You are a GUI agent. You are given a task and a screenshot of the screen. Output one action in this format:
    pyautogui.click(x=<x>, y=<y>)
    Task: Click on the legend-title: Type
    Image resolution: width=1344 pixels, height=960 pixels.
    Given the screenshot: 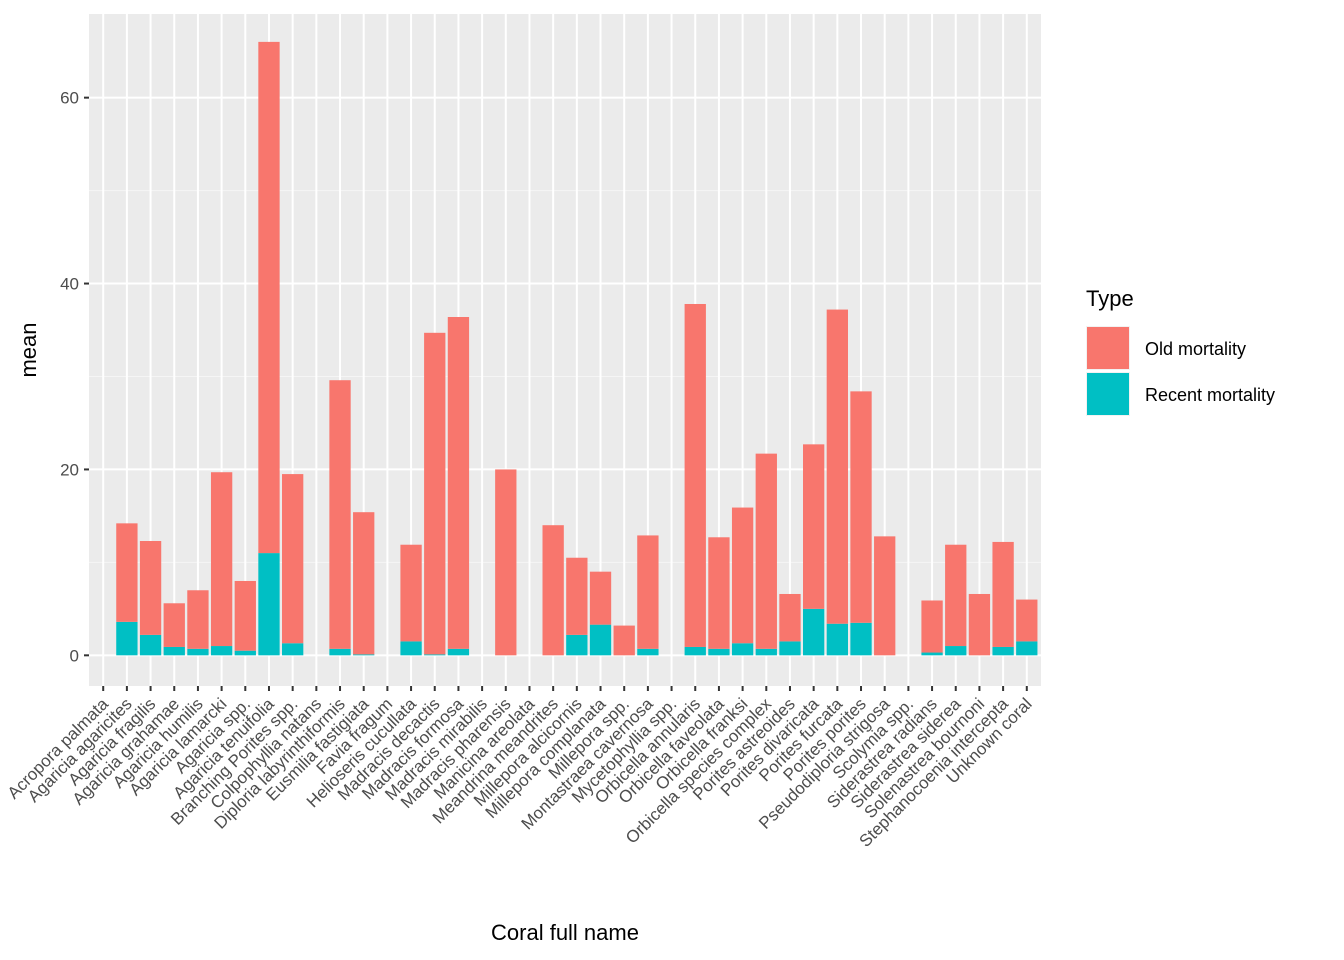 What is the action you would take?
    pyautogui.click(x=1110, y=298)
    